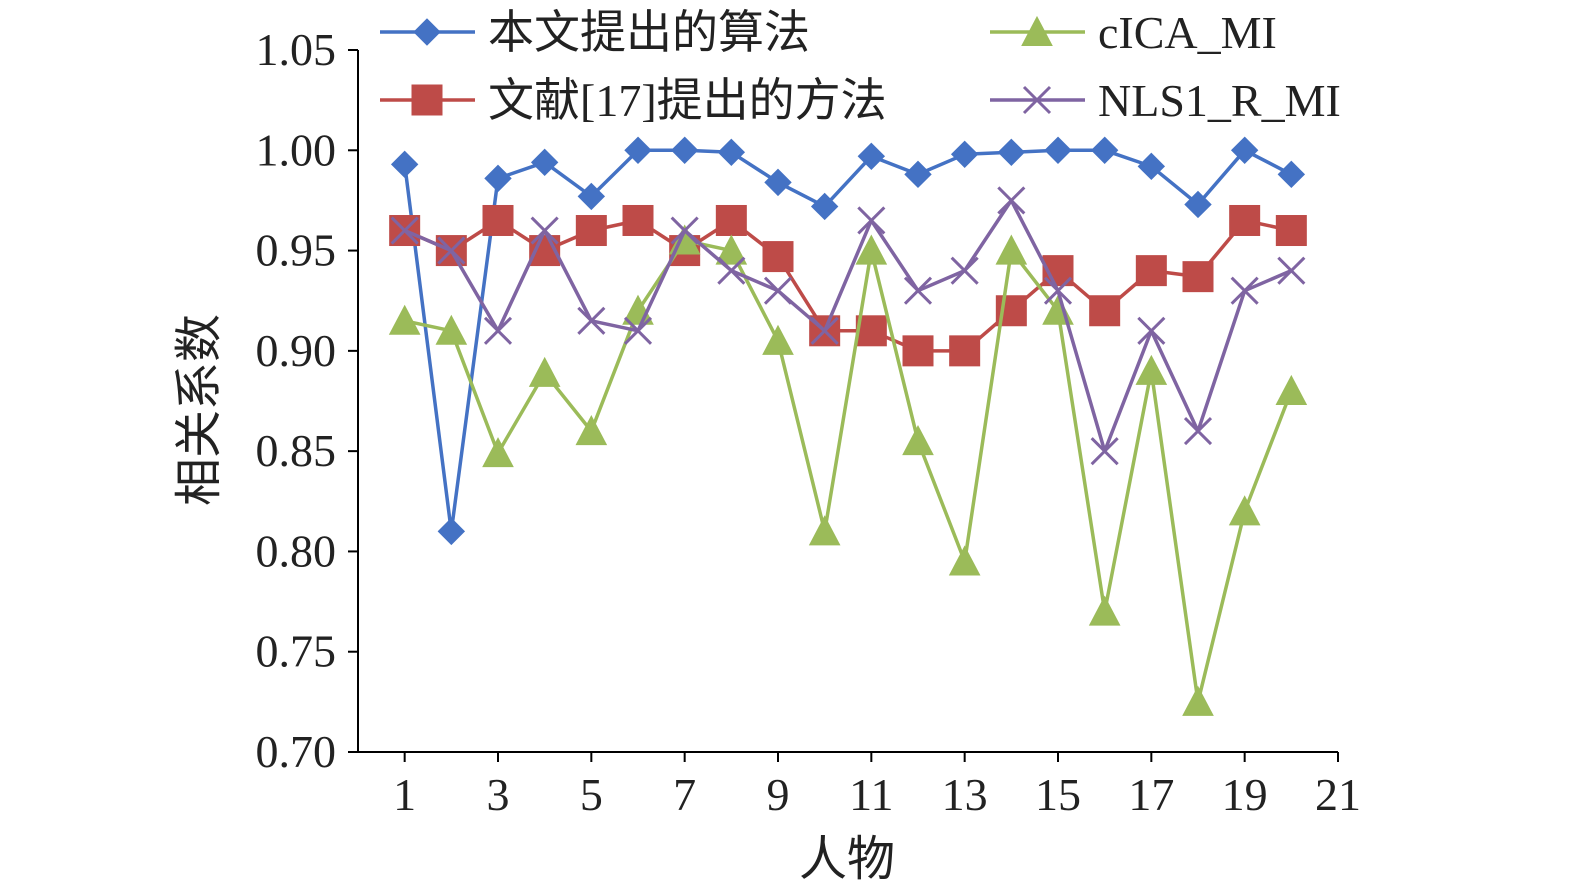 This screenshot has width=1575, height=895. Describe the element at coordinates (296, 250) in the screenshot. I see `y-tick-label: 0.95` at that location.